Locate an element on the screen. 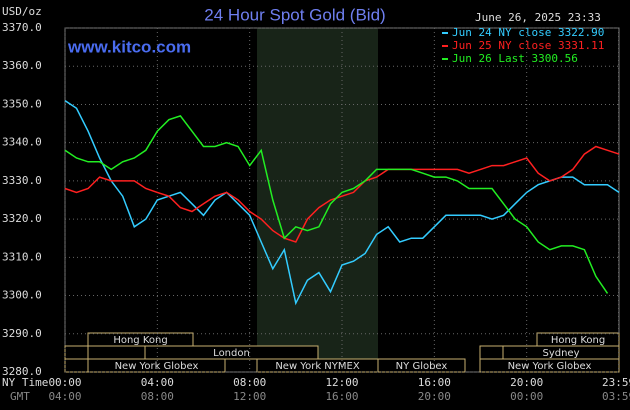  x-tick-label: 04:00 is located at coordinates (157, 382).